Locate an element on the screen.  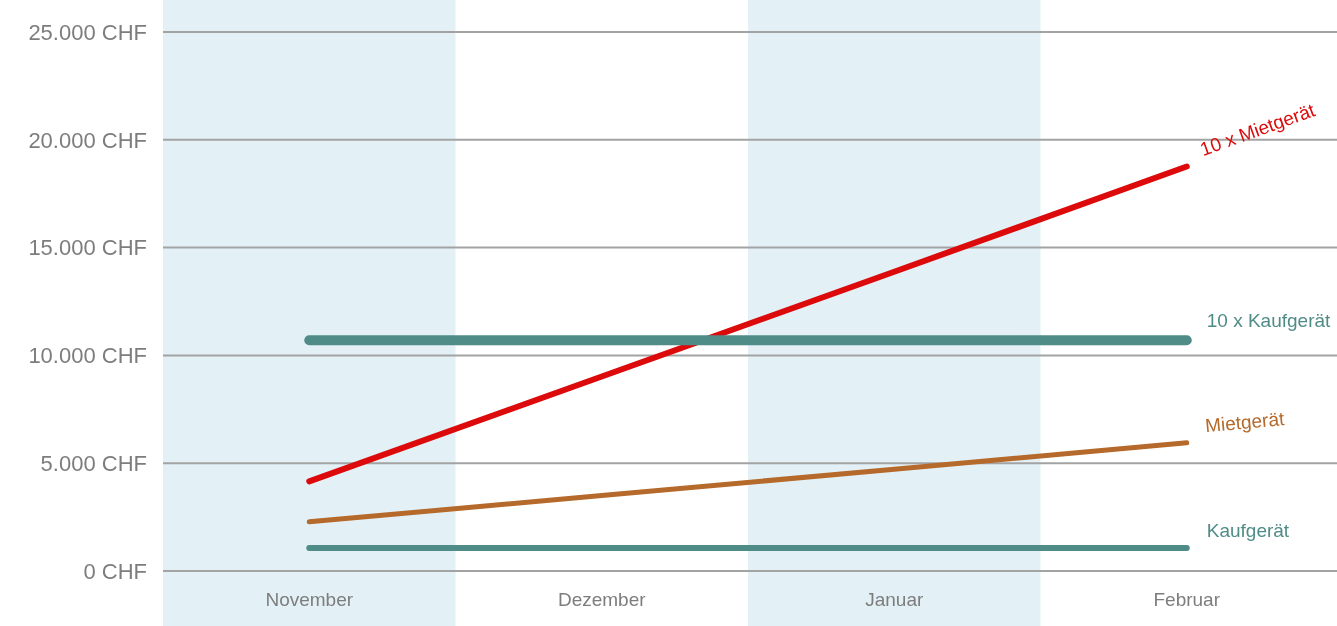
y-tick-label: 15.000 CHF is located at coordinates (87, 248).